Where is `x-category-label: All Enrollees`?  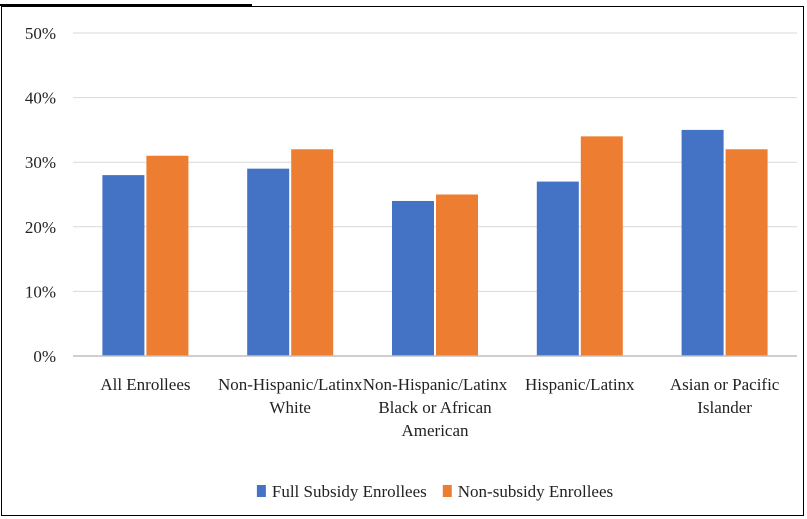 x-category-label: All Enrollees is located at coordinates (145, 384).